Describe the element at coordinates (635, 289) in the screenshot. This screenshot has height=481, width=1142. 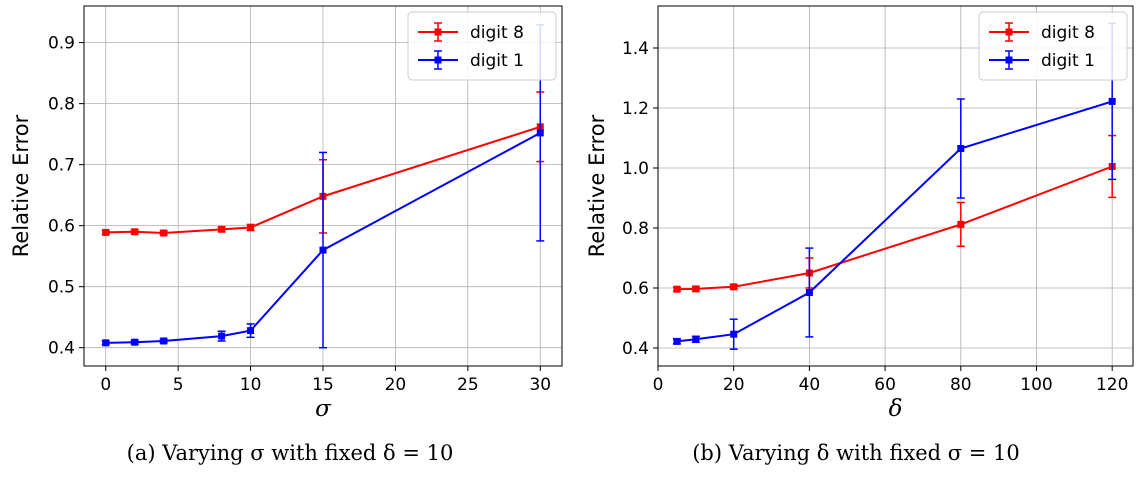
I see `y-tick-label-b: 0.6` at that location.